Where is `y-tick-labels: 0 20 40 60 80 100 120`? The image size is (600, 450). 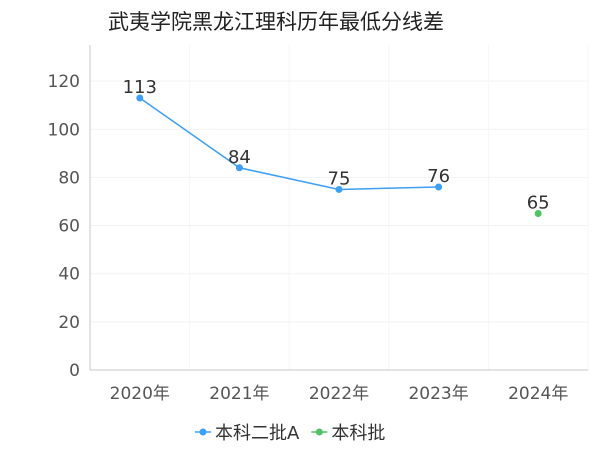
y-tick-labels: 0 20 40 60 80 100 120 is located at coordinates (64, 226).